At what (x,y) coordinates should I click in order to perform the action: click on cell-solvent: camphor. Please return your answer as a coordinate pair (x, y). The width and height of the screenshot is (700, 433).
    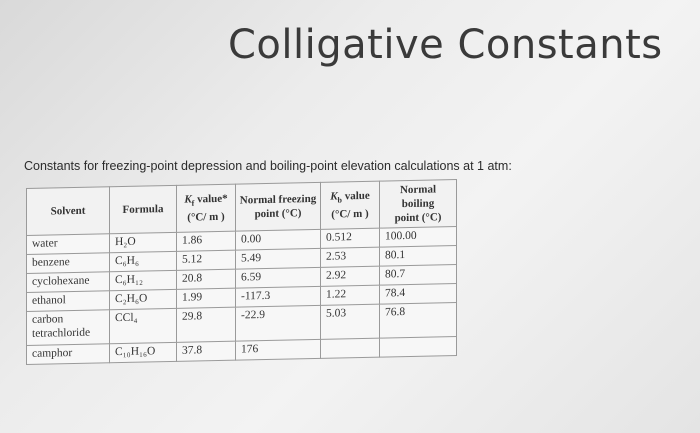
    Looking at the image, I should click on (68, 354).